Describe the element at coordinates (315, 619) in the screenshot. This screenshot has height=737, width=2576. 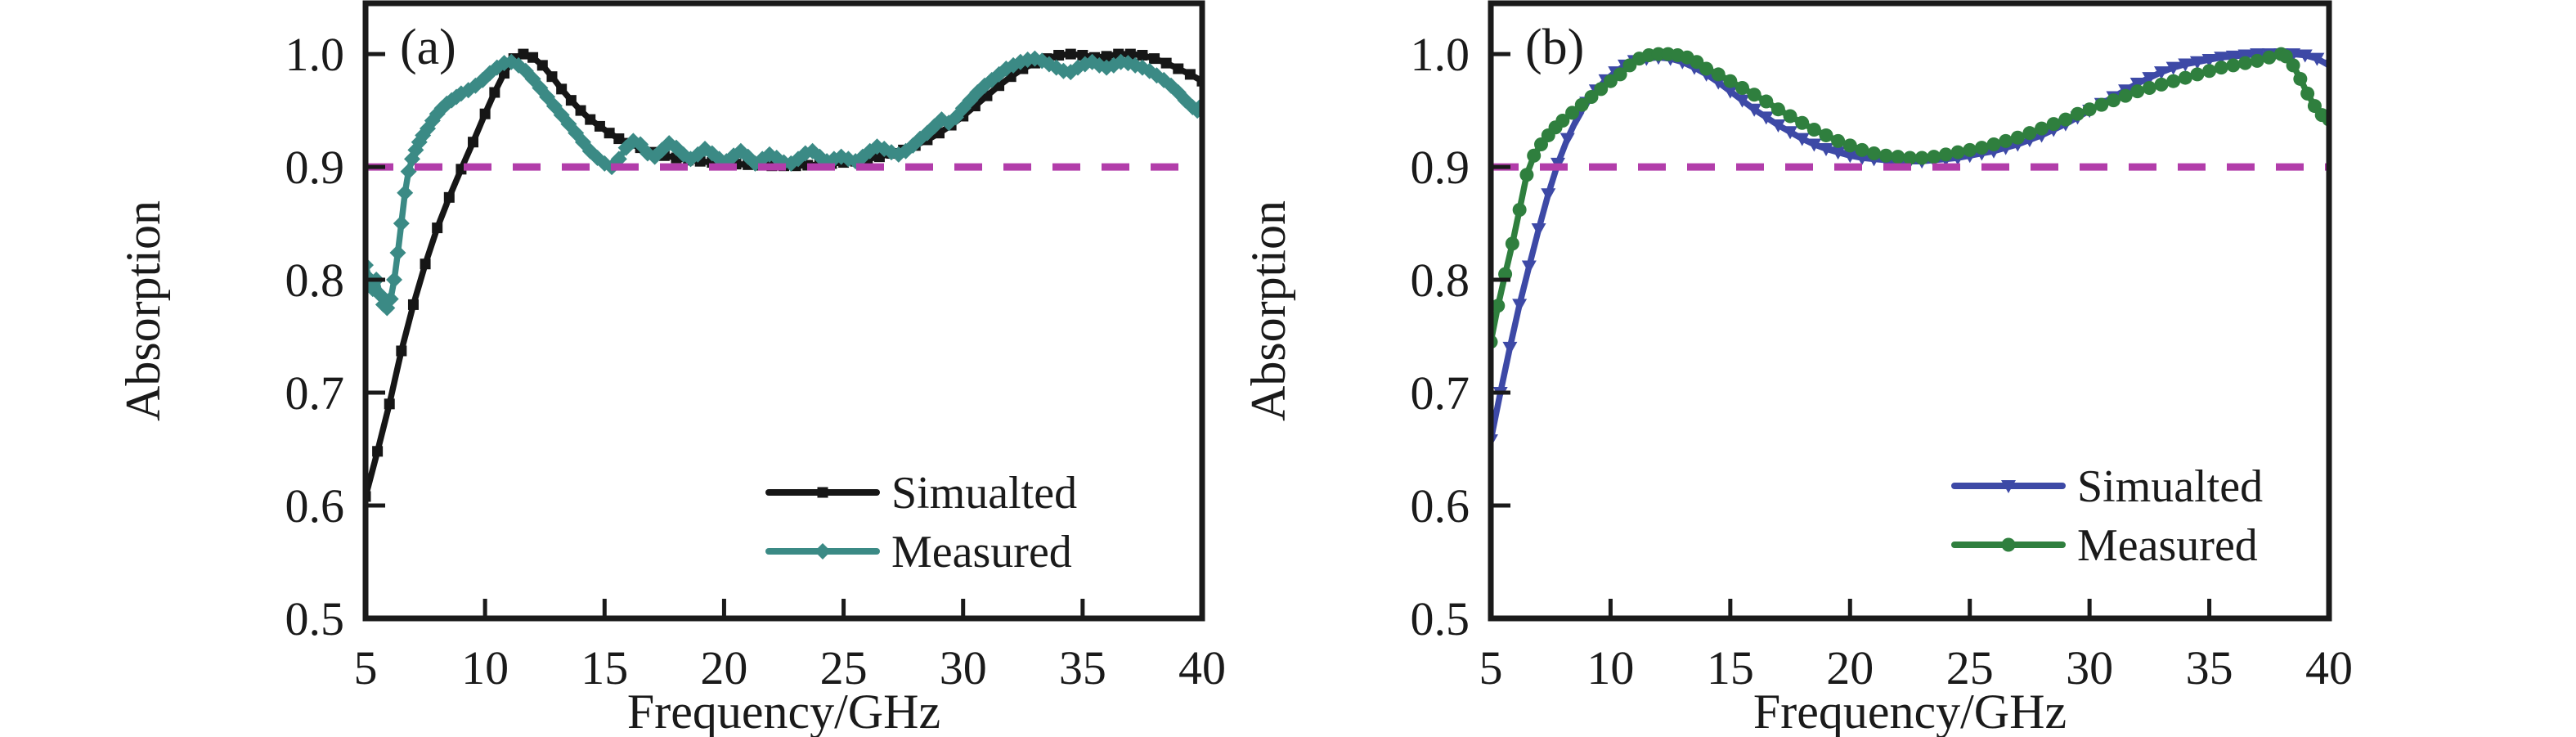
I see `y-tick-label-0.5: 0.5` at that location.